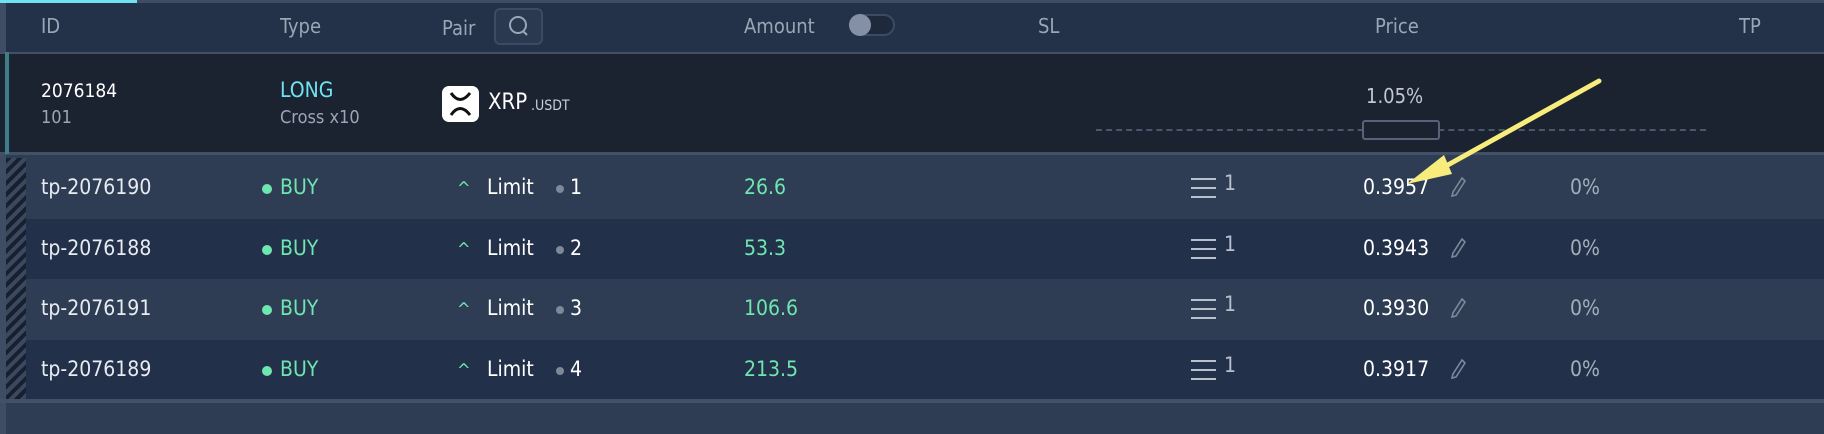 This screenshot has width=1824, height=434. I want to click on header-price: Price, so click(1397, 26).